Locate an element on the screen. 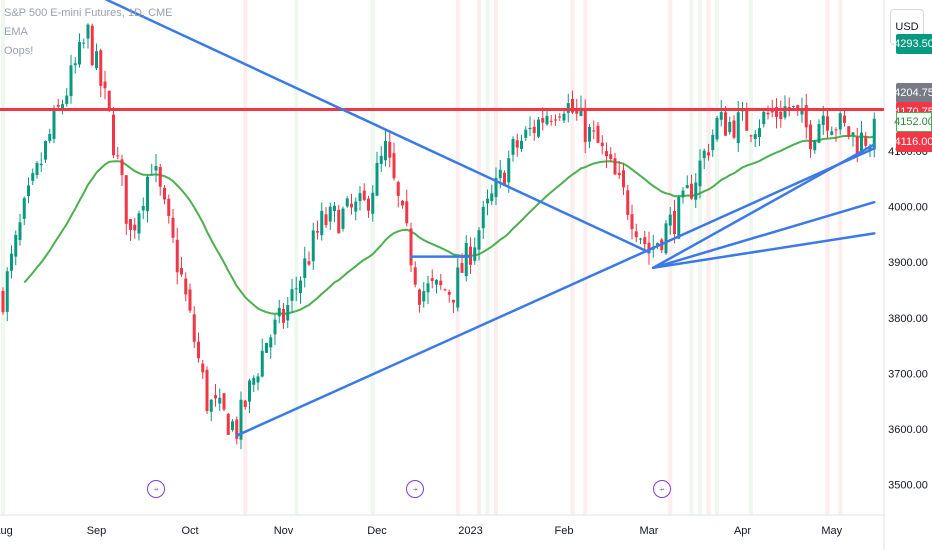 The image size is (932, 550). time-tick-label: Dec is located at coordinates (377, 531).